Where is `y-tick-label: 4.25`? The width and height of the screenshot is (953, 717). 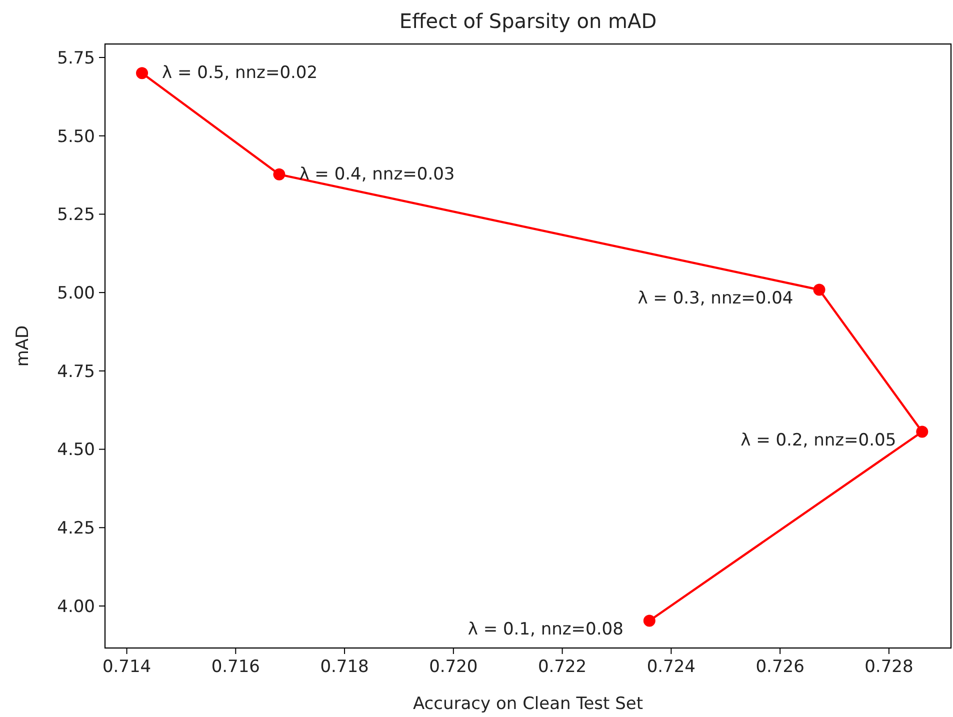
y-tick-label: 4.25 is located at coordinates (76, 528).